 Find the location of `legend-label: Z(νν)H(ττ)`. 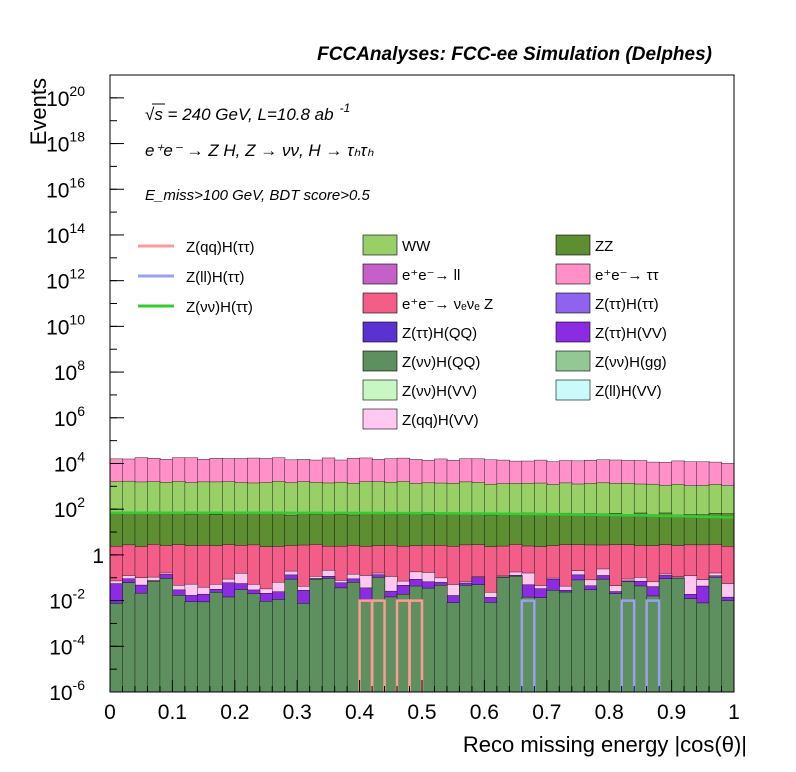

legend-label: Z(νν)H(ττ) is located at coordinates (219, 307).